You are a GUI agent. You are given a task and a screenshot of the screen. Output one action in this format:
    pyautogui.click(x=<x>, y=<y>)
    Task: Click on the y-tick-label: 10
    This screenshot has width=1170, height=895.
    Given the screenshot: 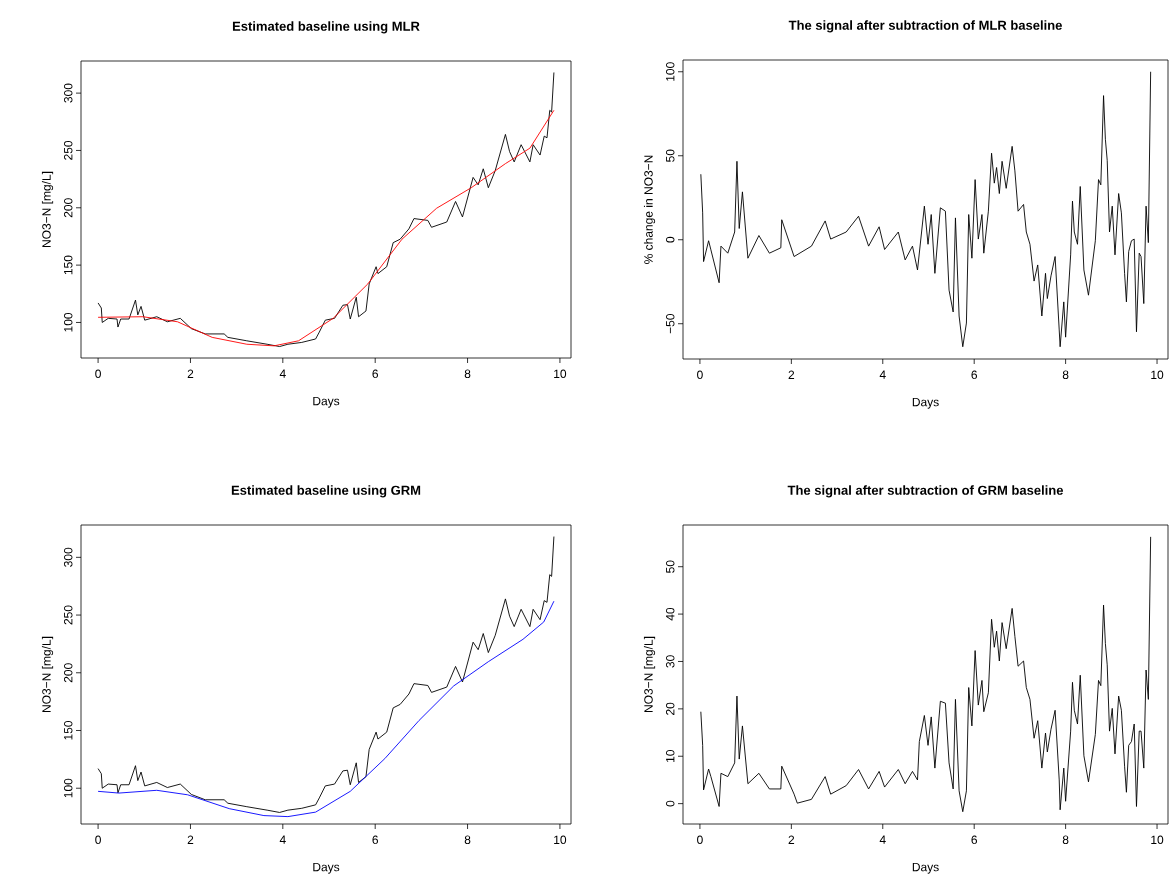 What is the action you would take?
    pyautogui.click(x=670, y=756)
    